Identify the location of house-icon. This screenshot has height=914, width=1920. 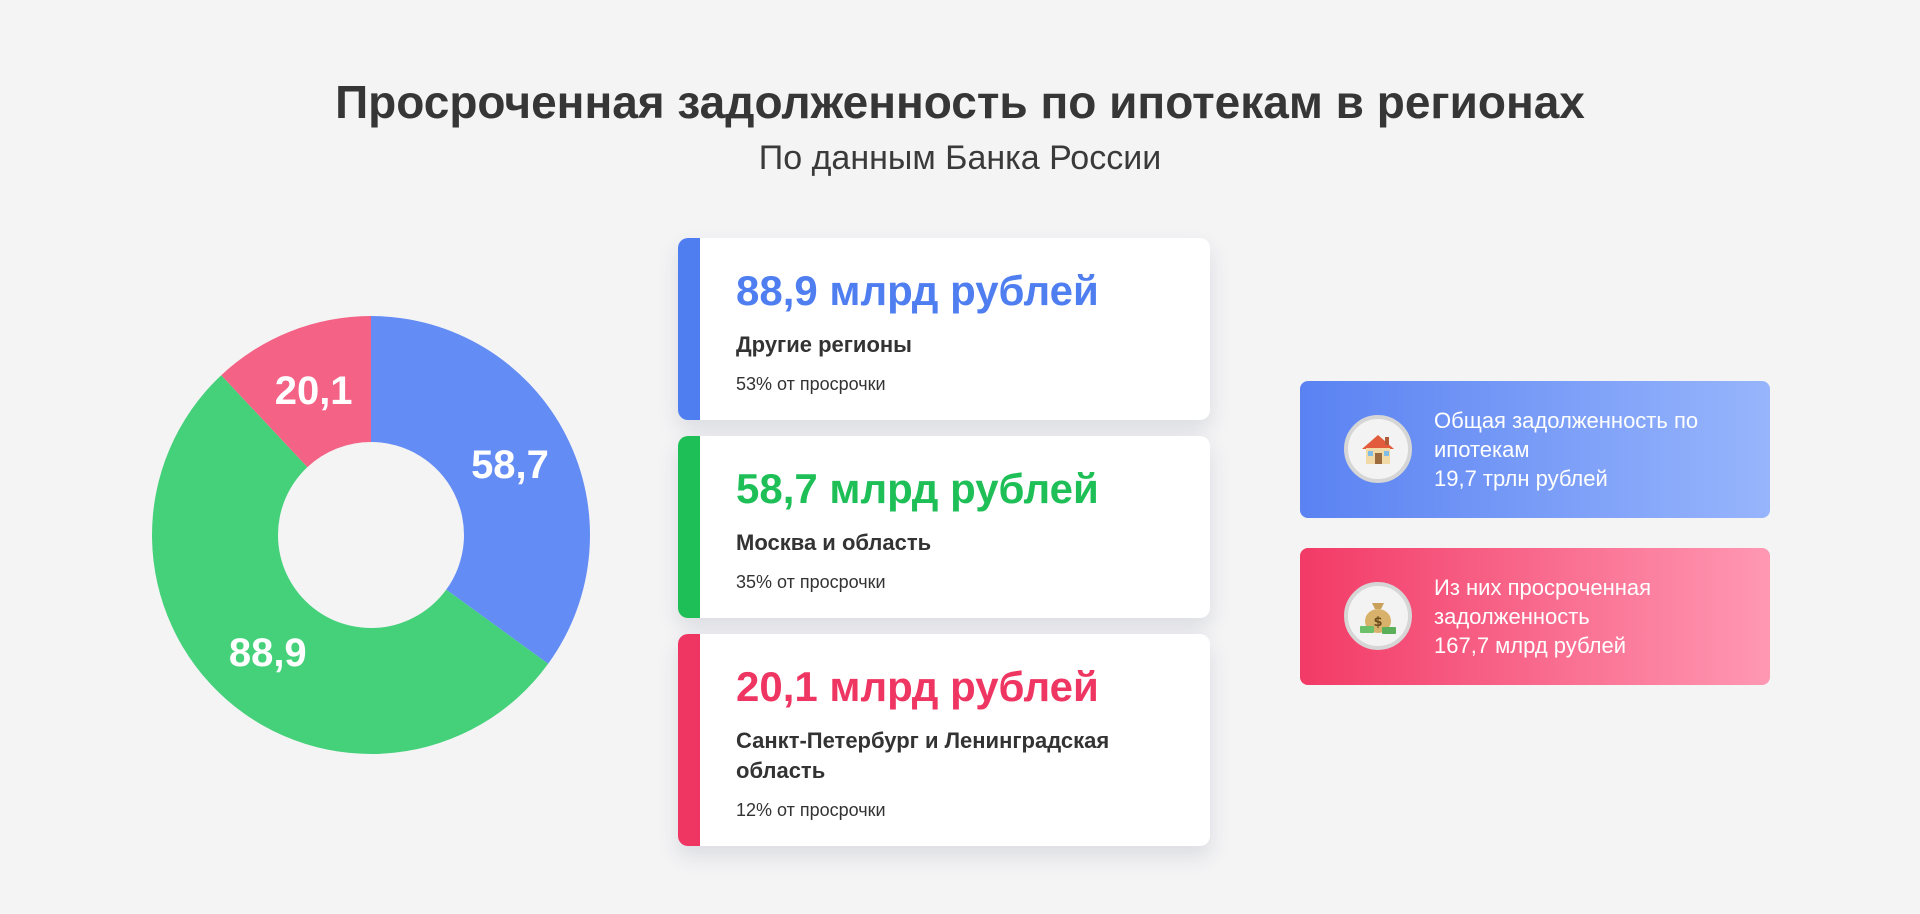
(1378, 449).